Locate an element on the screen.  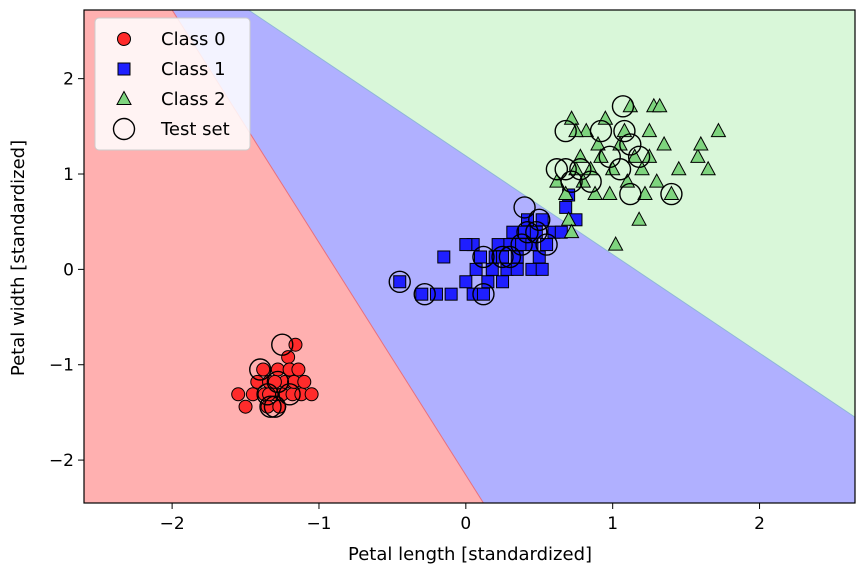
legend-label-class-2: Class 2 is located at coordinates (193, 99).